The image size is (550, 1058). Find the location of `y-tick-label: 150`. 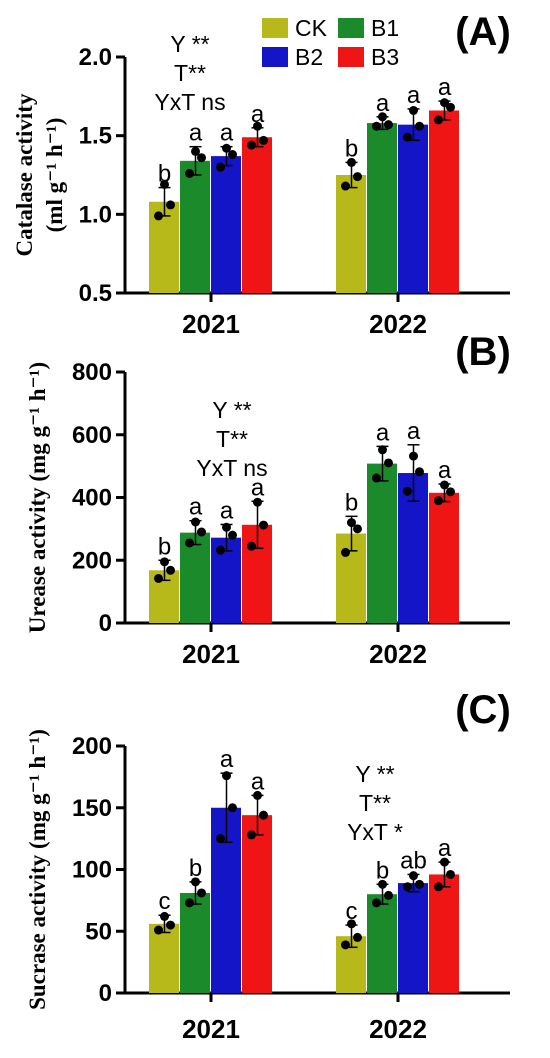

y-tick-label: 150 is located at coordinates (92, 808).